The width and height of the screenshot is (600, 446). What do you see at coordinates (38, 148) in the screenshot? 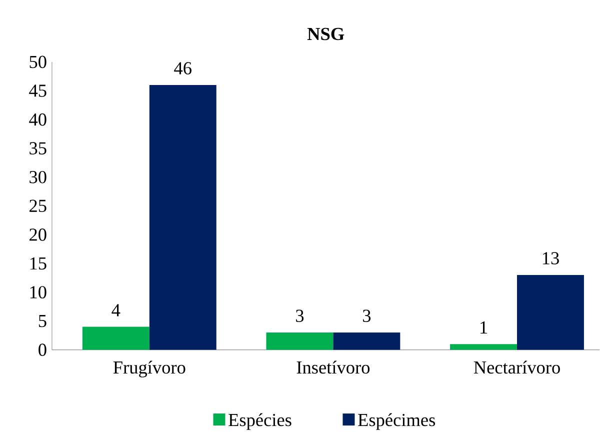
I see `y-tick-label: 35` at bounding box center [38, 148].